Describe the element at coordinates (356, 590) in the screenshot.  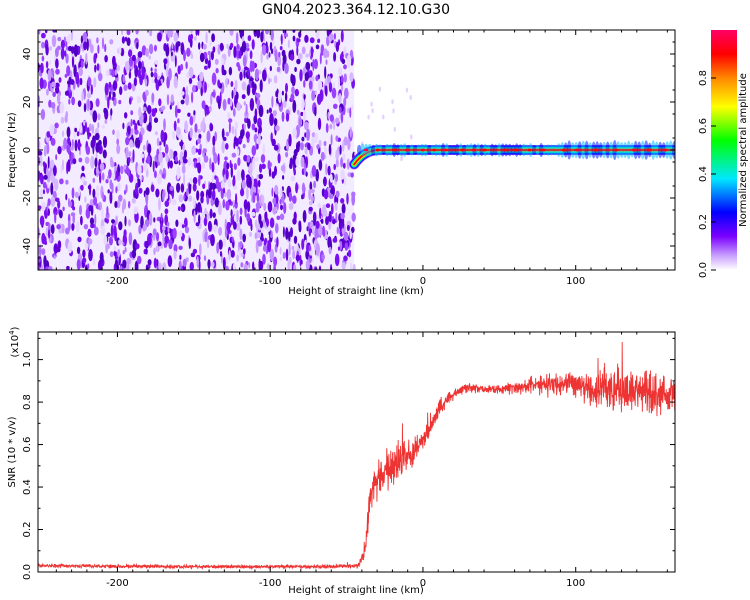
I see `snr-x-axis-label: Height of straight line (km)` at that location.